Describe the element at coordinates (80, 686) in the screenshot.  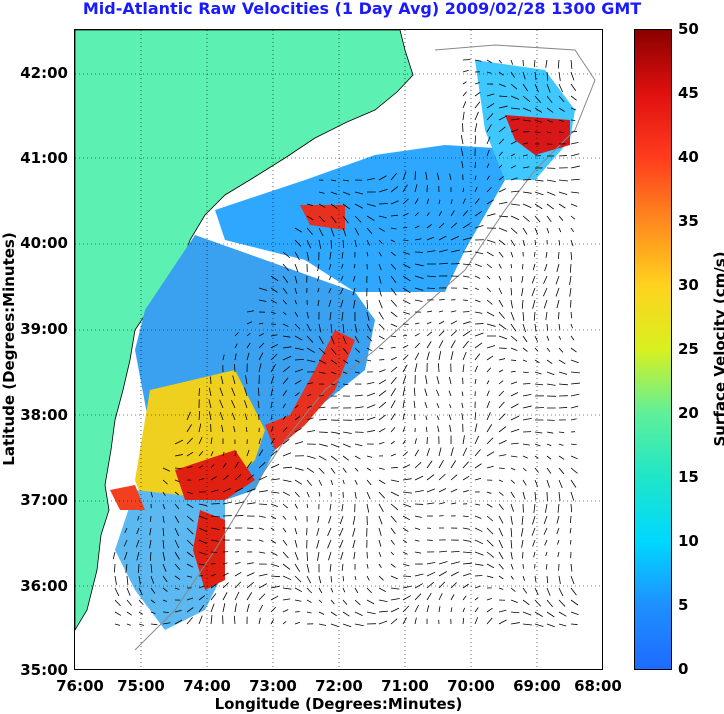
I see `x-tick-76: 76:00` at that location.